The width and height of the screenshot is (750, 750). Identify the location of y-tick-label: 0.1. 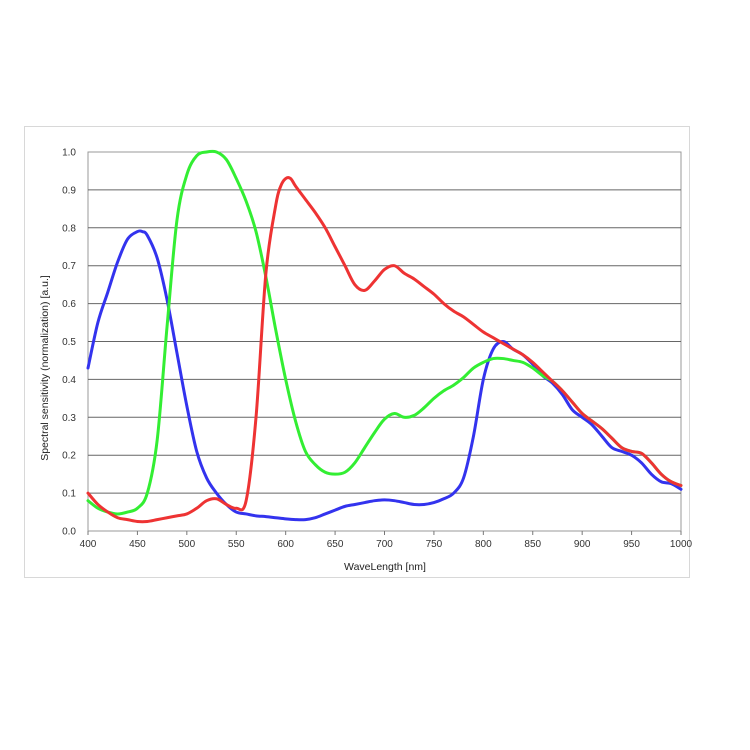
(69, 494).